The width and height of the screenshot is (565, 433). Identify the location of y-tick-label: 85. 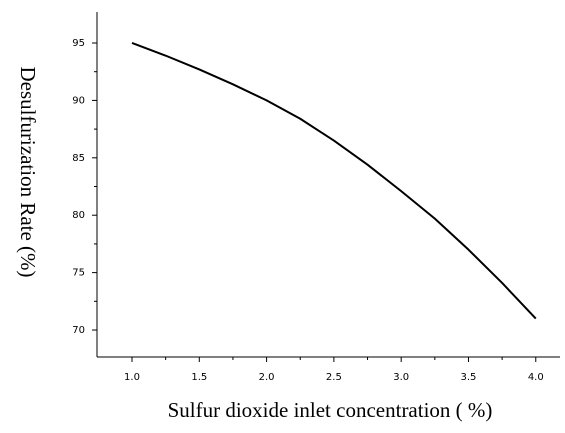
(78, 158).